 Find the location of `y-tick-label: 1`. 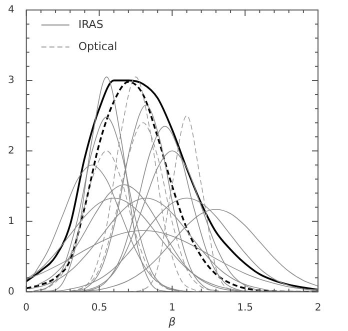

y-tick-label: 1 is located at coordinates (11, 221).